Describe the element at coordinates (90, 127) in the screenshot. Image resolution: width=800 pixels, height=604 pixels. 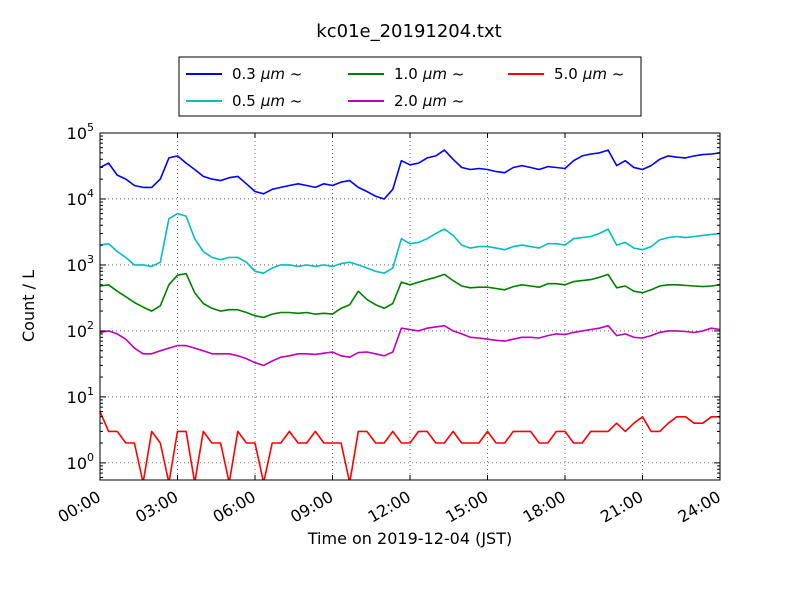
I see `y-tick-exponent: 5` at that location.